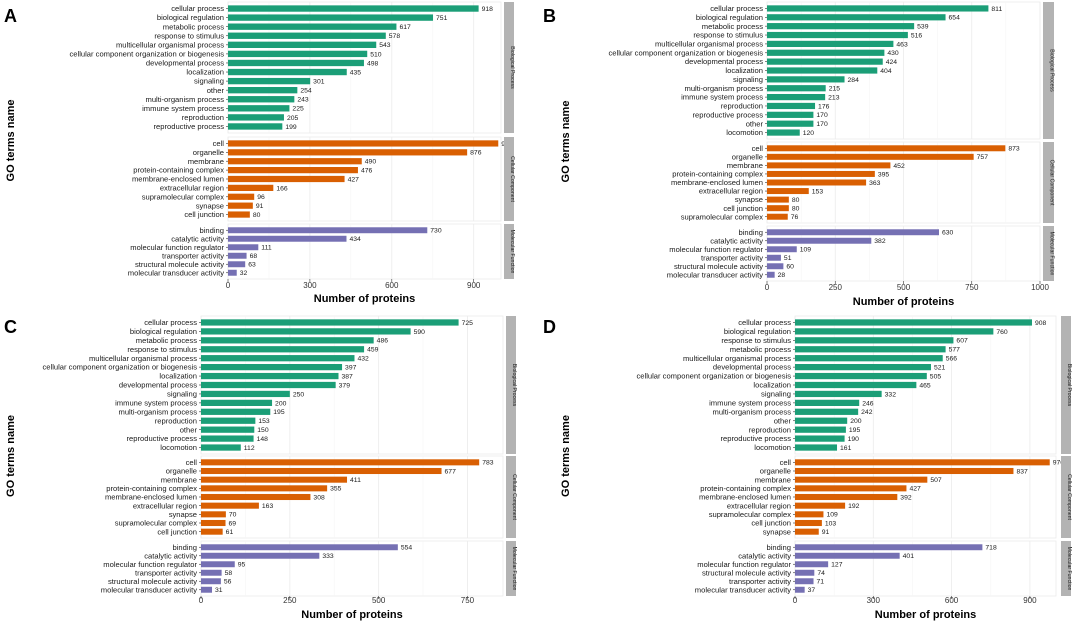 The image size is (1084, 623). Describe the element at coordinates (216, 90) in the screenshot. I see `category-label: other` at that location.